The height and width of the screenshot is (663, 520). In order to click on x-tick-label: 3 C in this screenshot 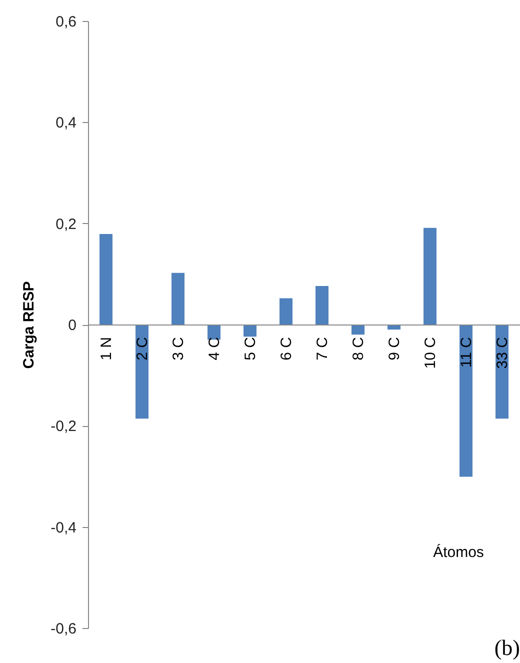, I will do `click(178, 348)`.